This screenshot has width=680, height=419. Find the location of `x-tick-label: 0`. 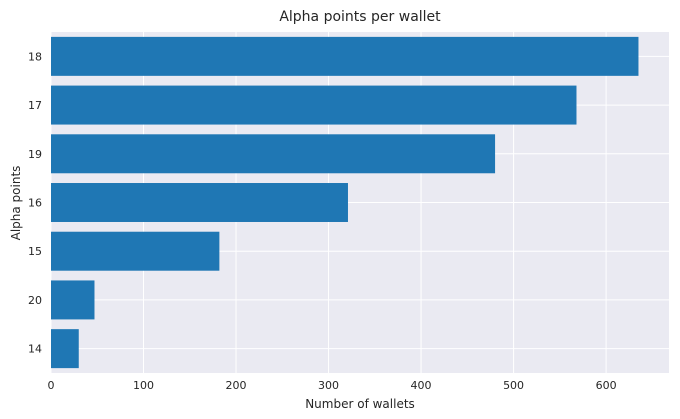

x-tick-label: 0 is located at coordinates (51, 385).